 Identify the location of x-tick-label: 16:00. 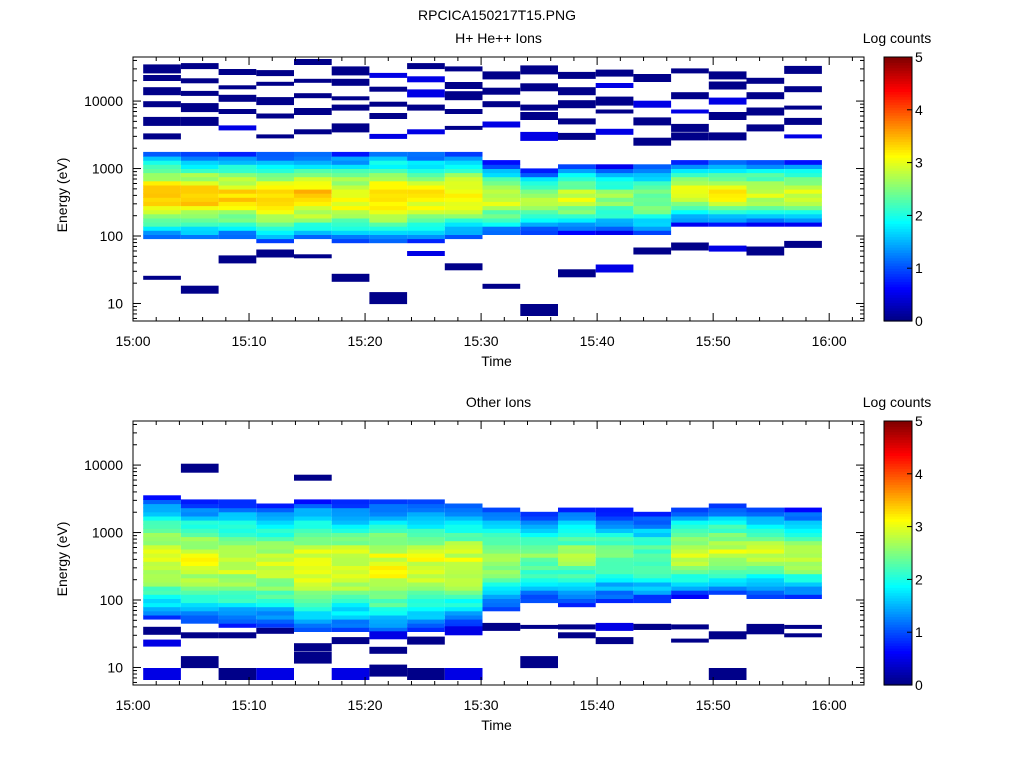
(829, 705).